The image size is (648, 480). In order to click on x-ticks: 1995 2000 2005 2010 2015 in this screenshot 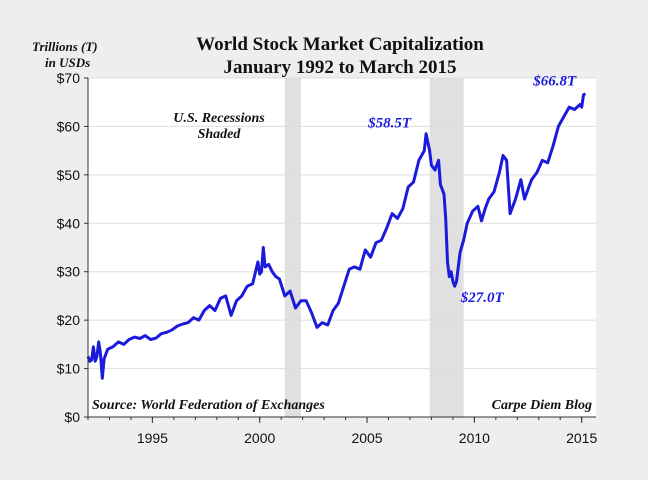, I will do `click(342, 431)`.